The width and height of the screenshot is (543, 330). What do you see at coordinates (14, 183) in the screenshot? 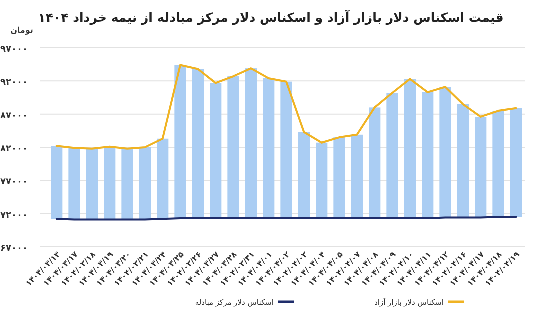
I see `y-tick-label: ۷۷۰۰۰` at bounding box center [14, 183].